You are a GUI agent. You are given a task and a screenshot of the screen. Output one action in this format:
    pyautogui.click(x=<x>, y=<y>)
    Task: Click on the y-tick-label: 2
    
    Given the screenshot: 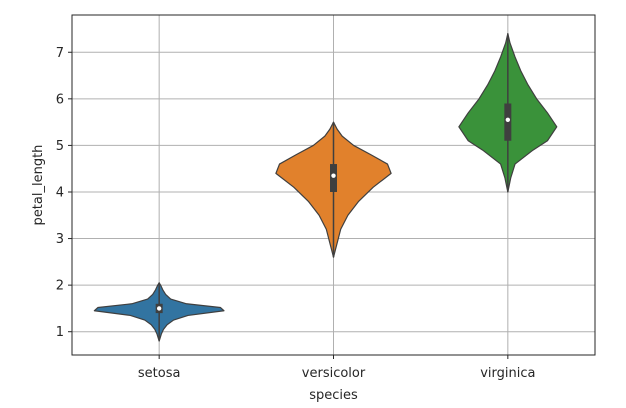 What is the action you would take?
    pyautogui.click(x=60, y=286)
    